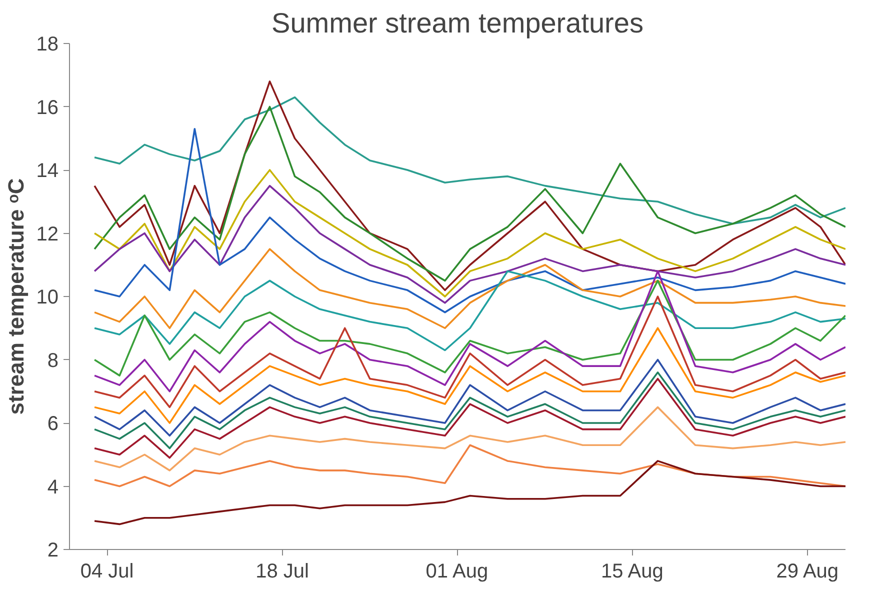 The width and height of the screenshot is (877, 589). I want to click on y-tick-label: 4, so click(52, 487).